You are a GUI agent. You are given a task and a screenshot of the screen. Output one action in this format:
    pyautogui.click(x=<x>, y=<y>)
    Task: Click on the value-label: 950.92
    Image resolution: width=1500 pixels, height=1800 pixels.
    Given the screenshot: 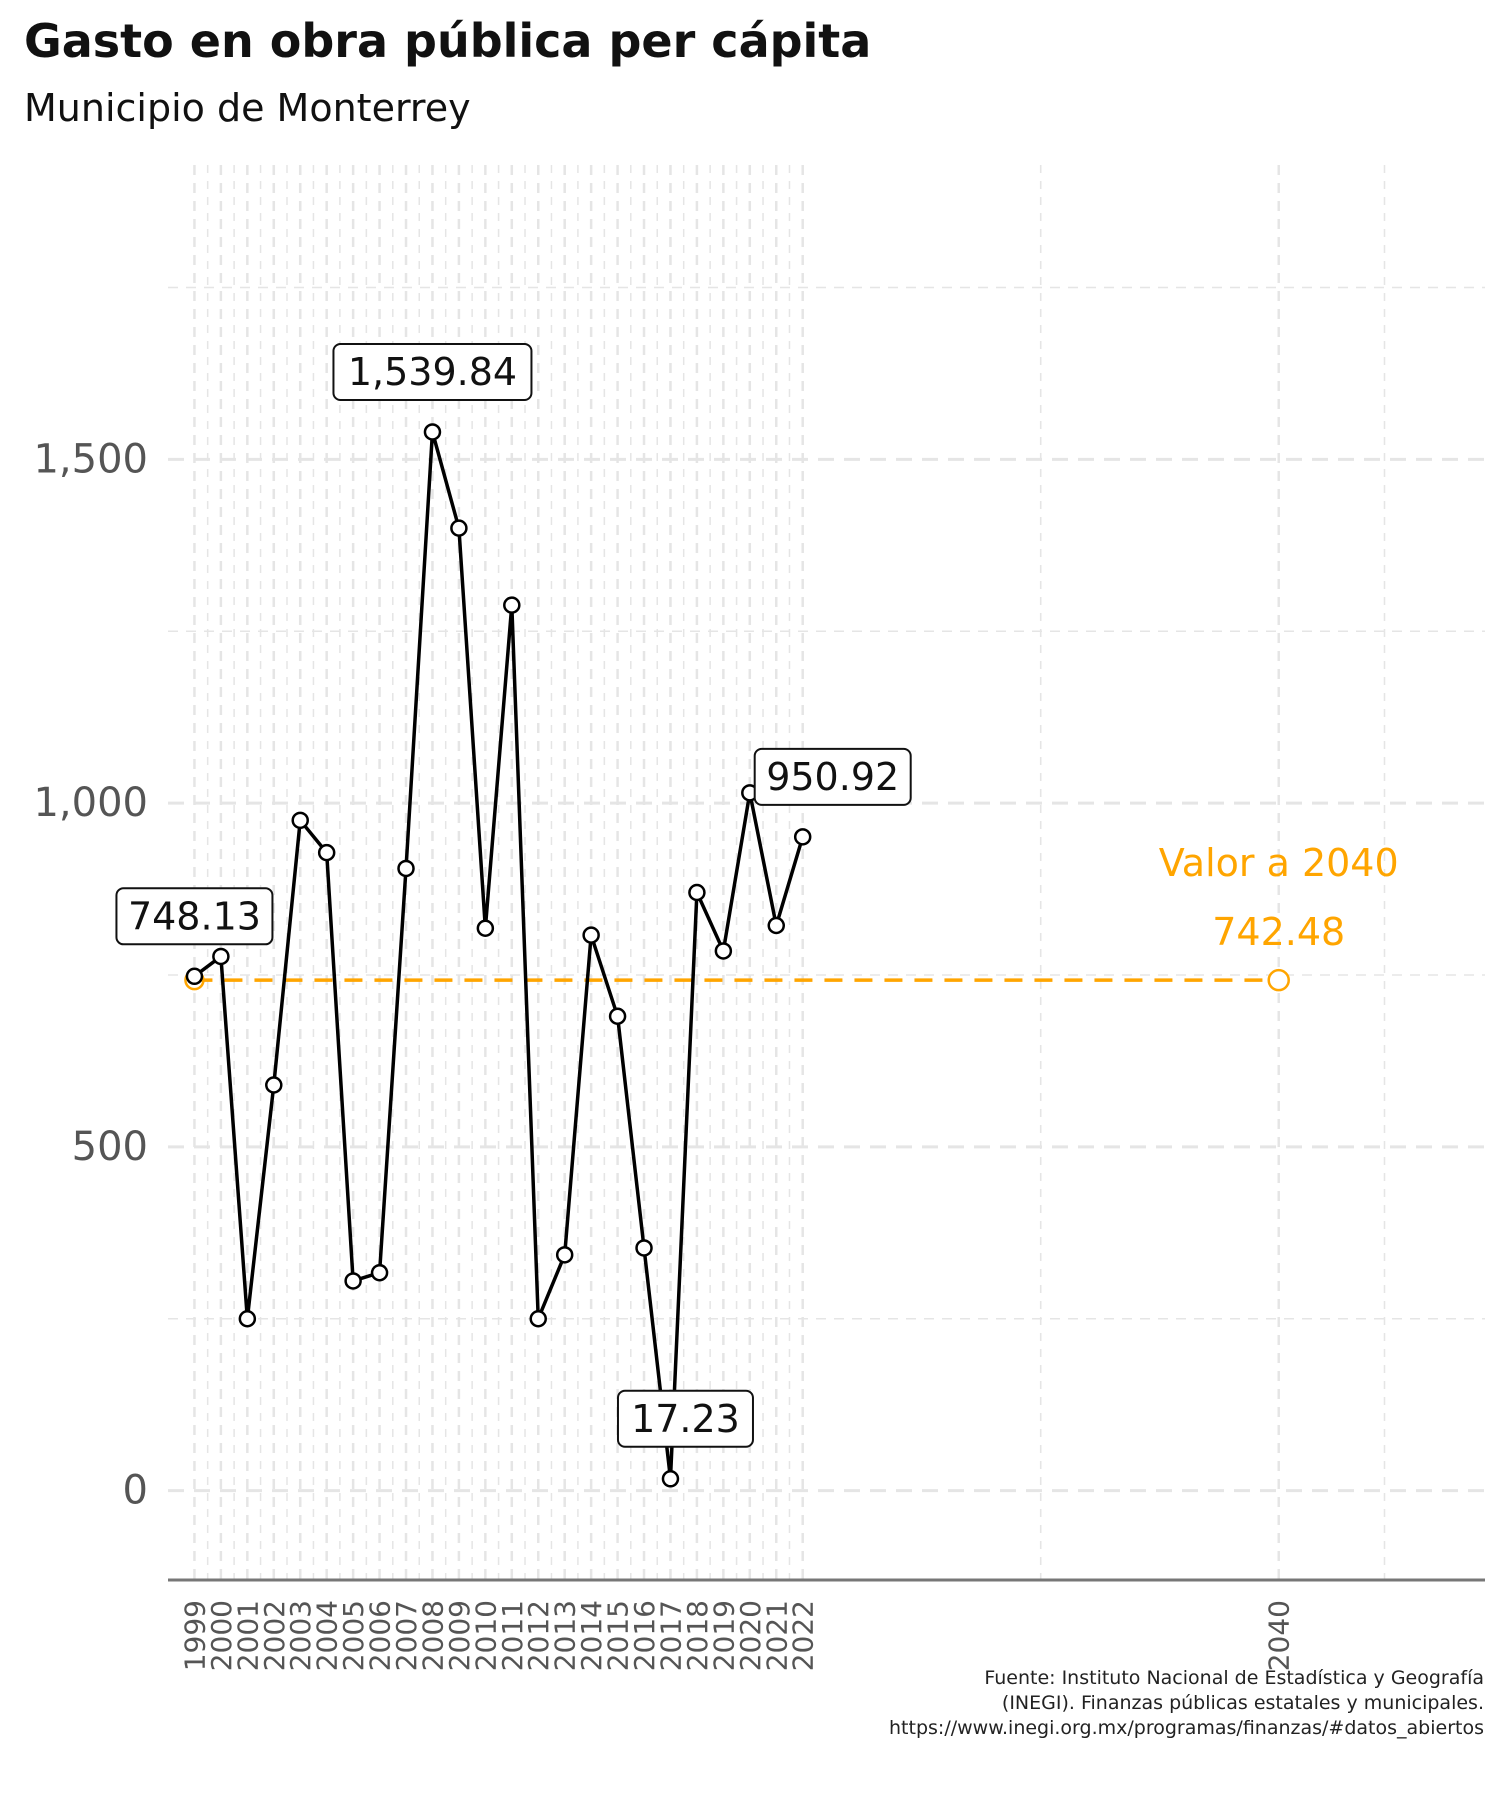 What is the action you would take?
    pyautogui.click(x=832, y=777)
    